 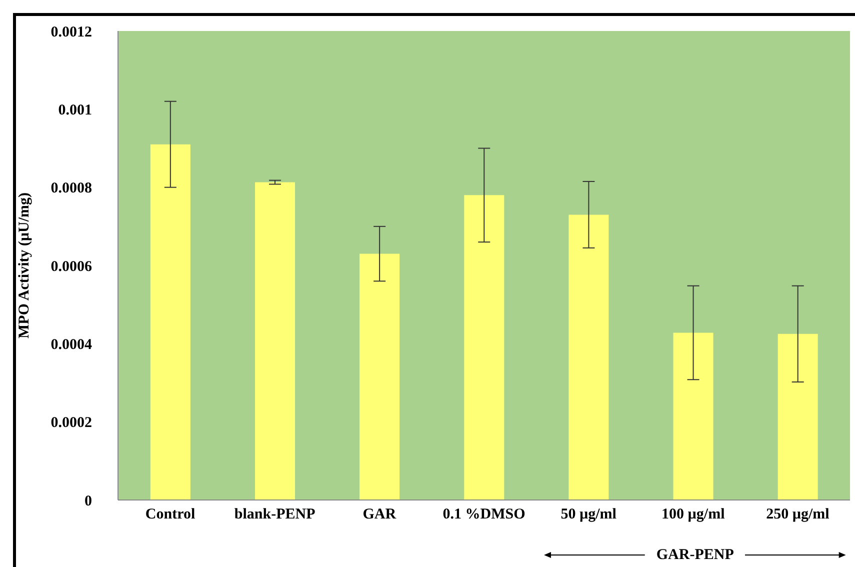 What do you see at coordinates (88, 501) in the screenshot?
I see `y-tick-label: 0` at bounding box center [88, 501].